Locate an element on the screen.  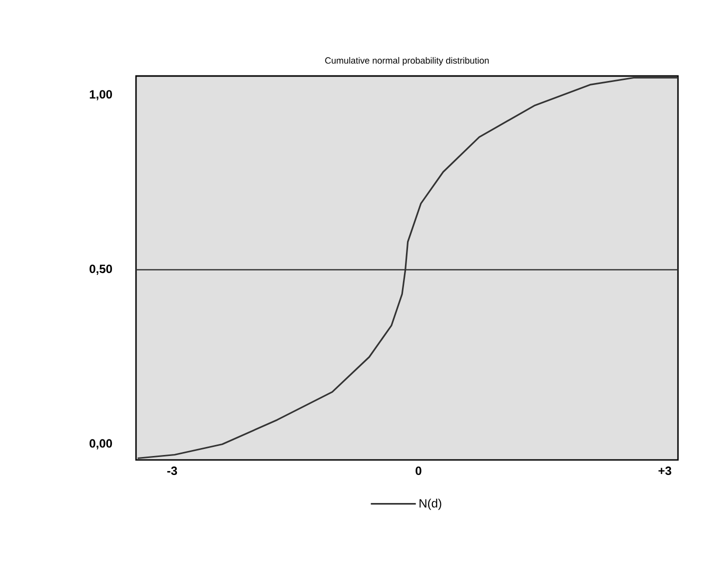
x-tick-label: +3 is located at coordinates (665, 471).